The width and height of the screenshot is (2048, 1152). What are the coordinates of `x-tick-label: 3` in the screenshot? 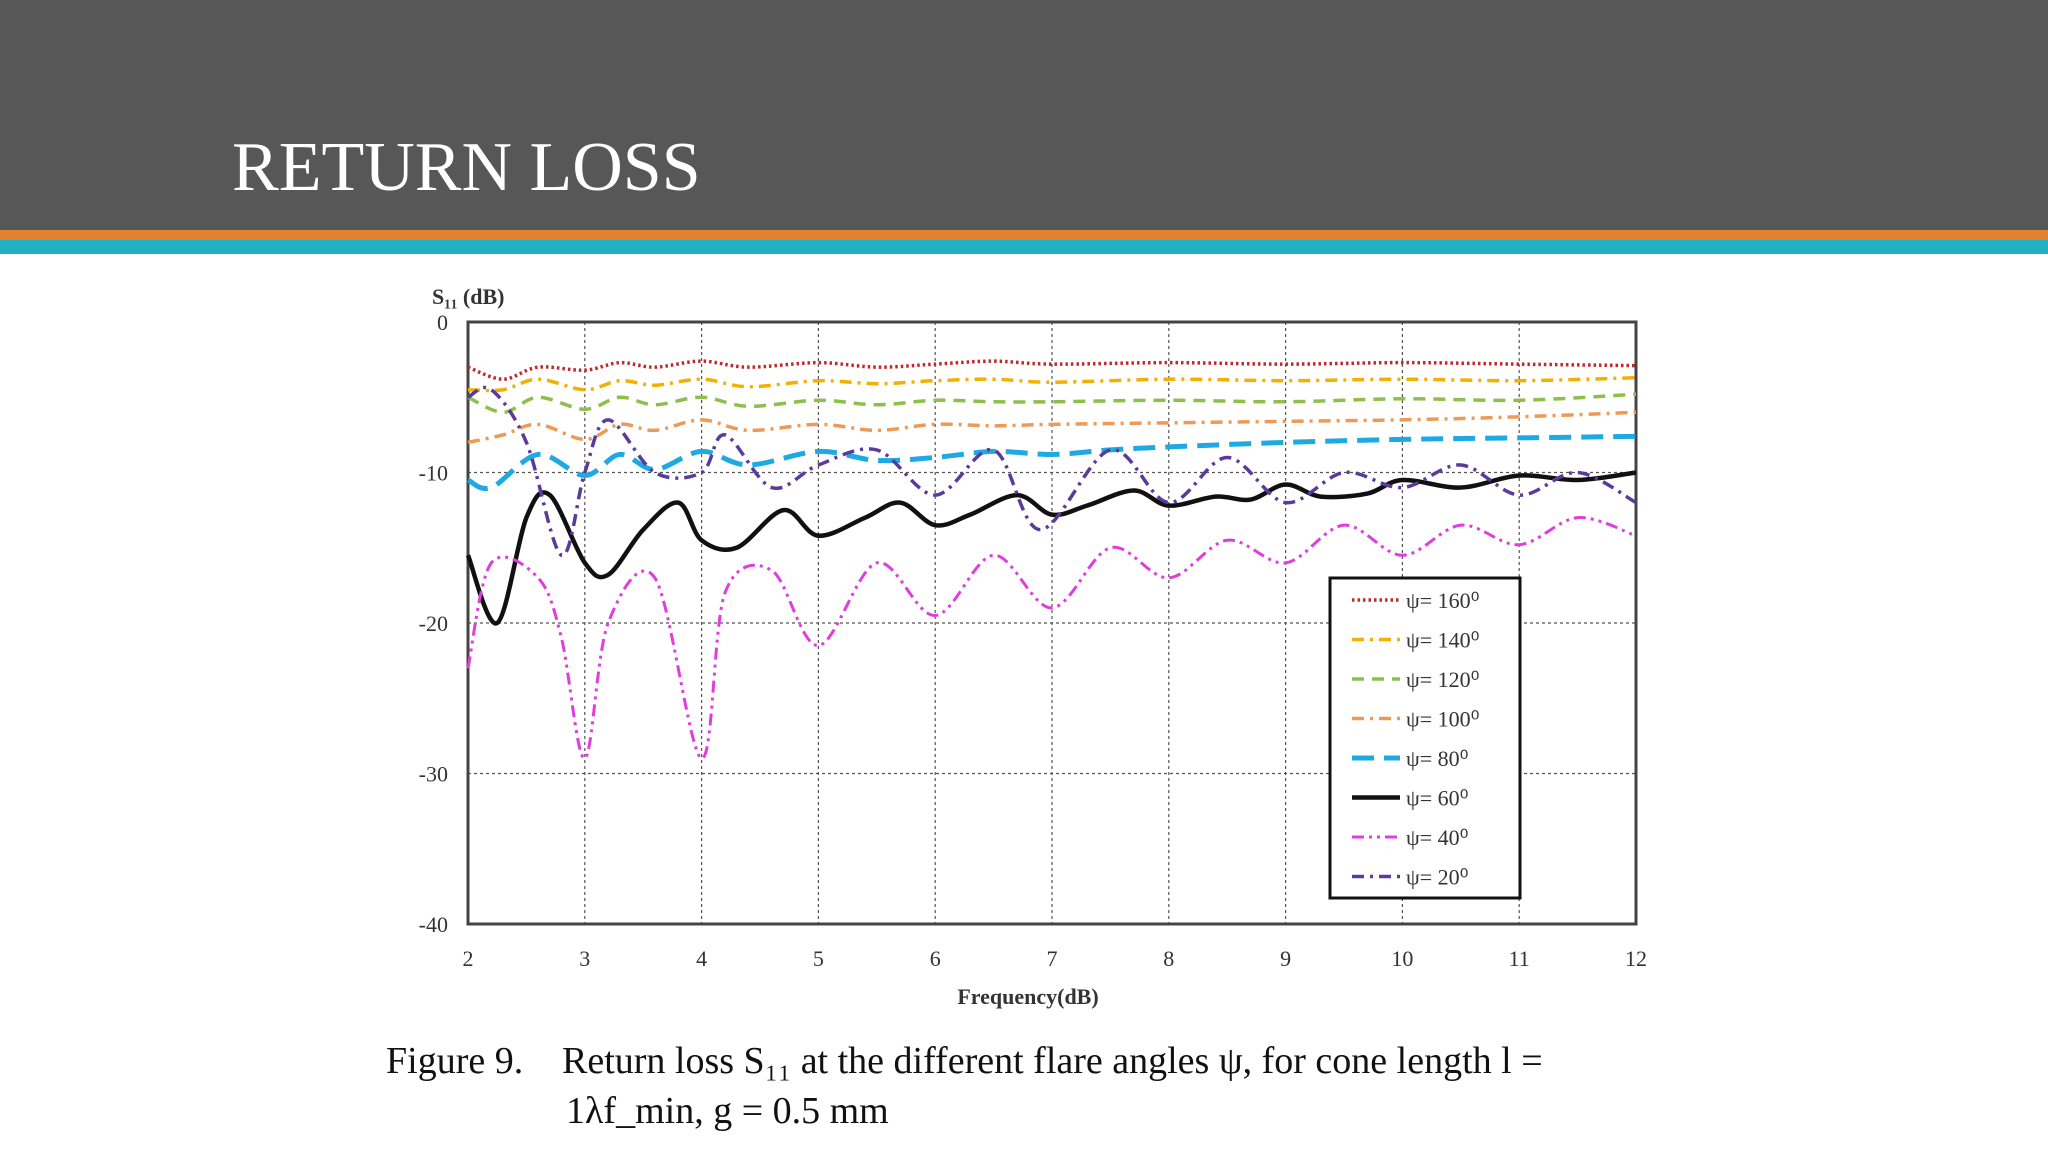 It's located at (584, 958).